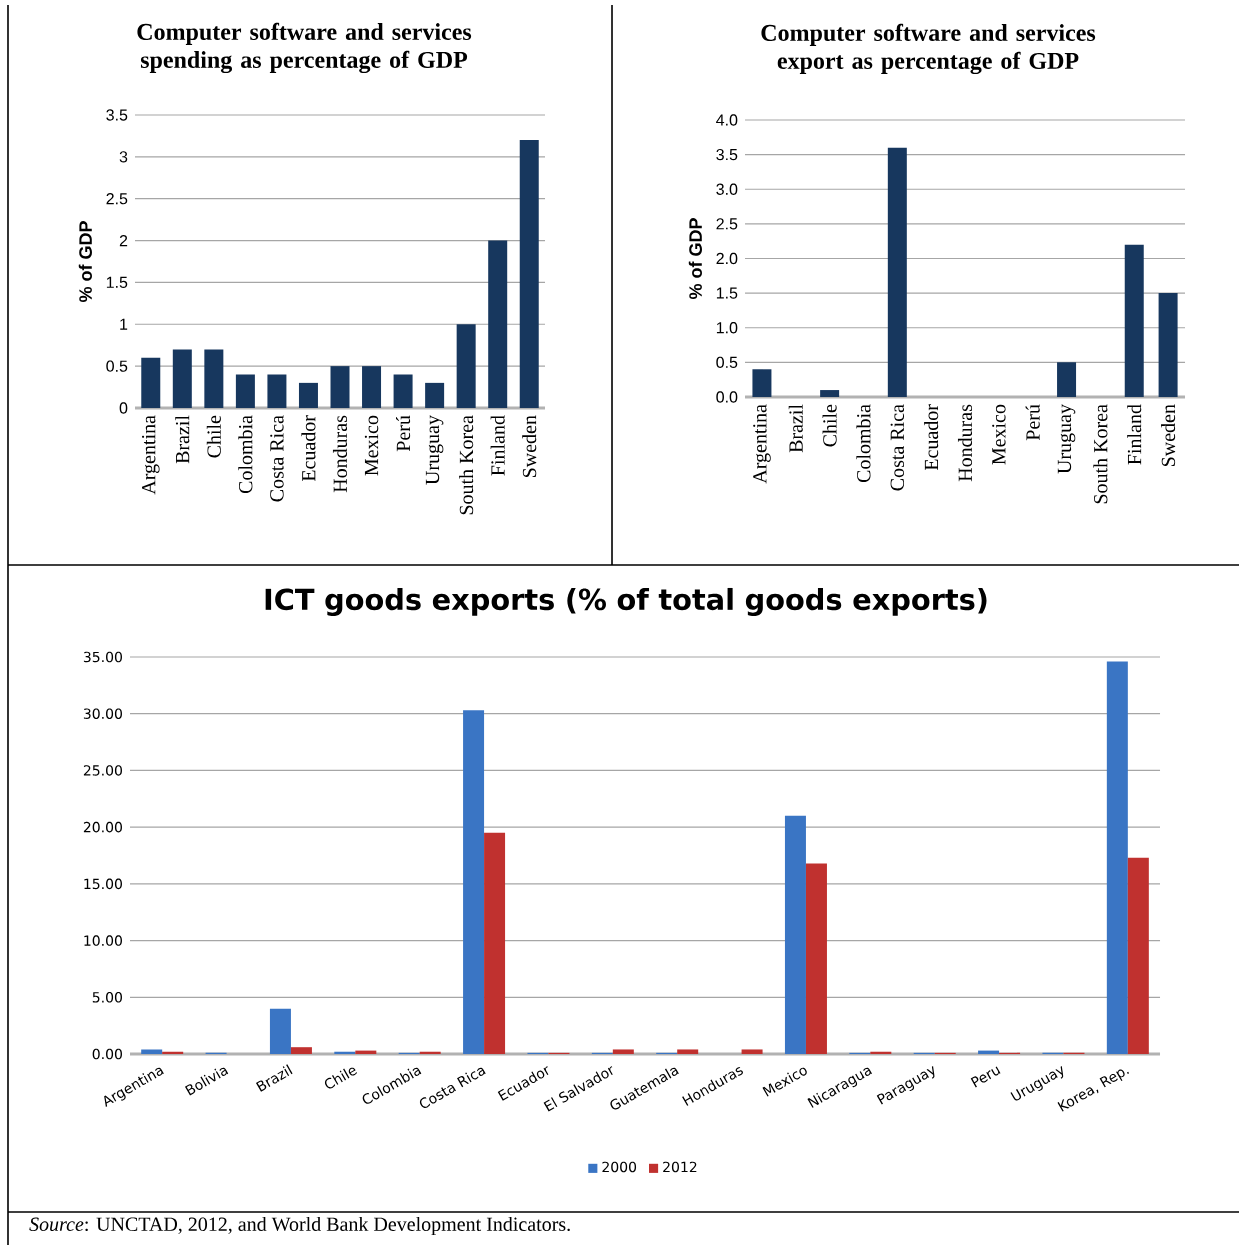  Describe the element at coordinates (985, 1077) in the screenshot. I see `x-tick-label: Peru` at that location.